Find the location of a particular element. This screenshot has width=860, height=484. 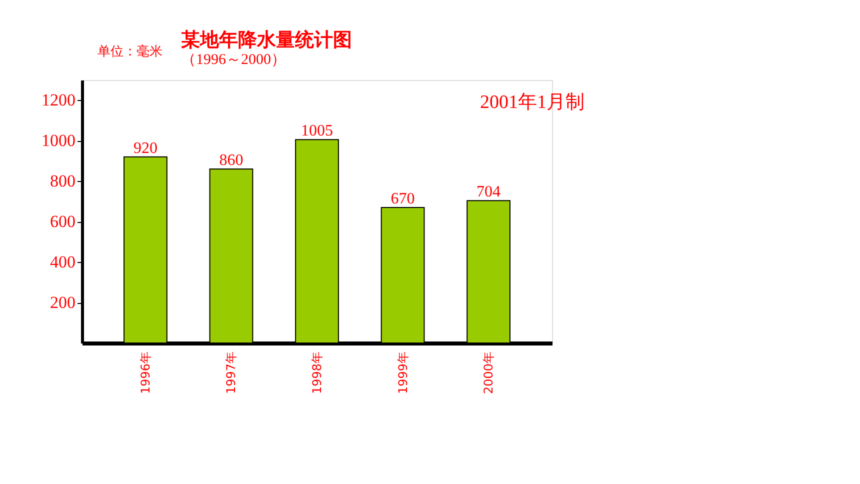

data-label: 860 is located at coordinates (231, 161).